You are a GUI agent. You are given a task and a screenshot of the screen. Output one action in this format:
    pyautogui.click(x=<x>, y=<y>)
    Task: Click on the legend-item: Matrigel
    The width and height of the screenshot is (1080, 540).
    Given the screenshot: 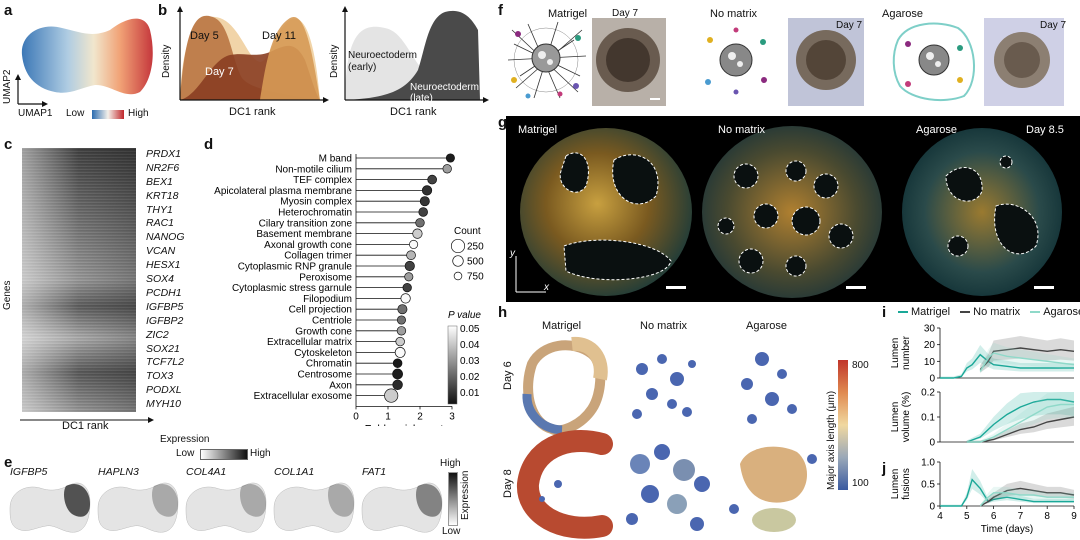 What is the action you would take?
    pyautogui.click(x=924, y=312)
    